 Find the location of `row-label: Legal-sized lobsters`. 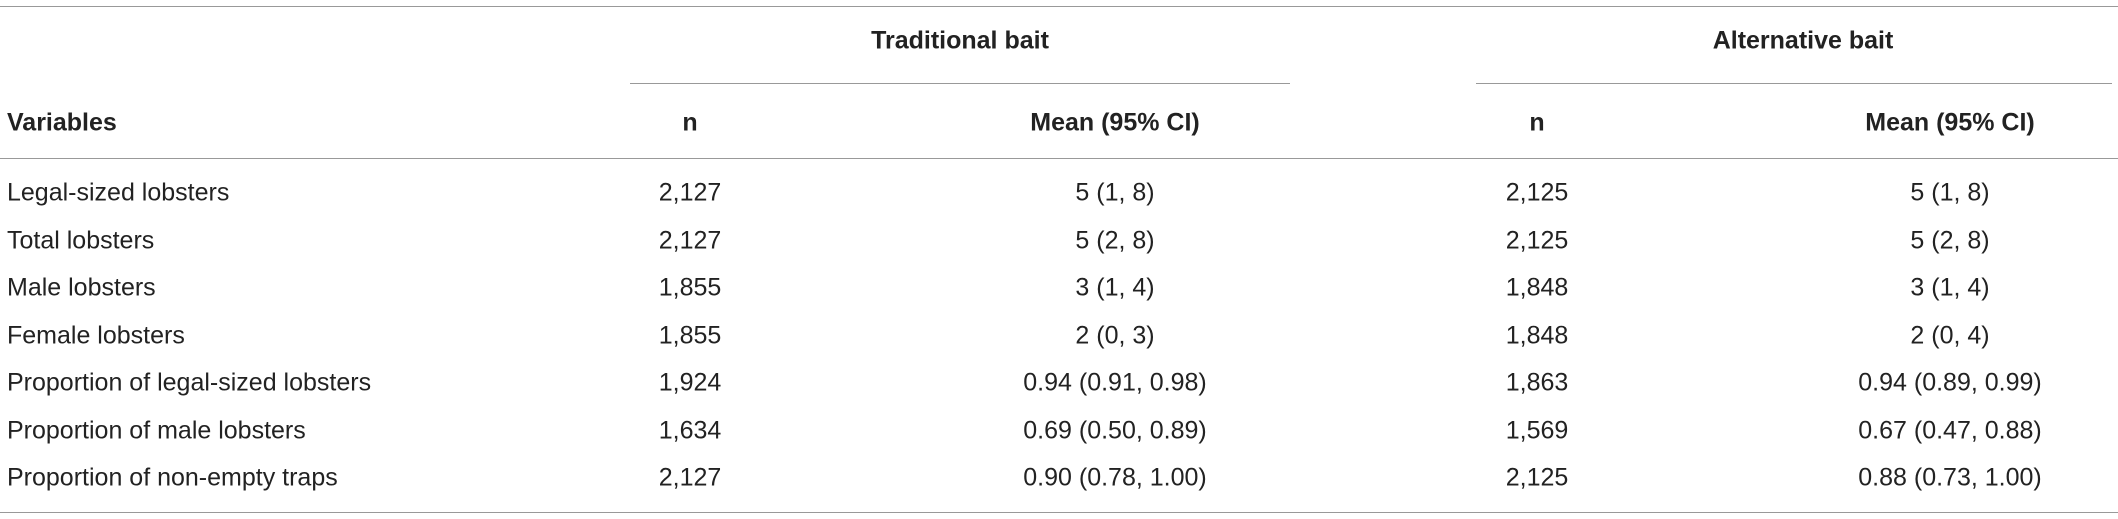

row-label: Legal-sized lobsters is located at coordinates (118, 192).